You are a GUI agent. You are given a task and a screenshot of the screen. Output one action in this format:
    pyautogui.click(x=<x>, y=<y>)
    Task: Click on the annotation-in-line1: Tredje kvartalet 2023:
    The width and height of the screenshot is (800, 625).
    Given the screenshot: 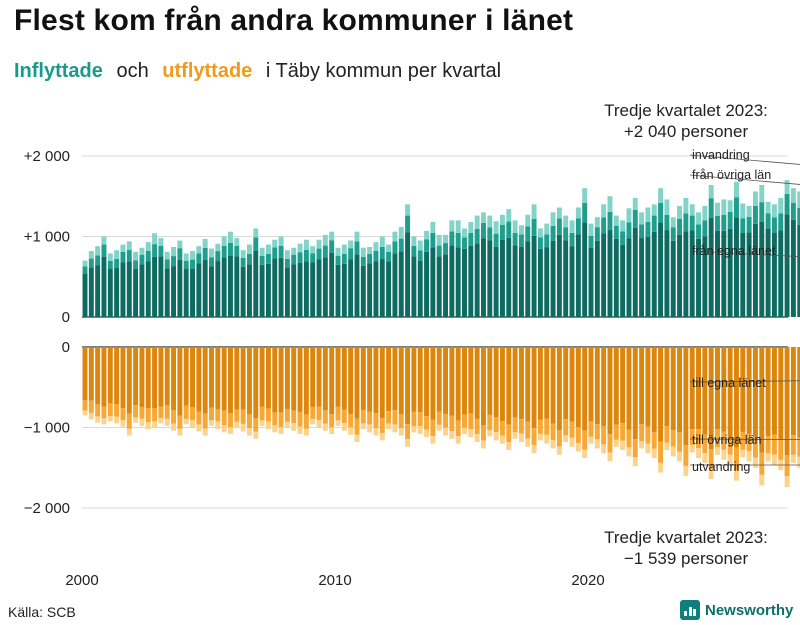 What is the action you would take?
    pyautogui.click(x=686, y=110)
    